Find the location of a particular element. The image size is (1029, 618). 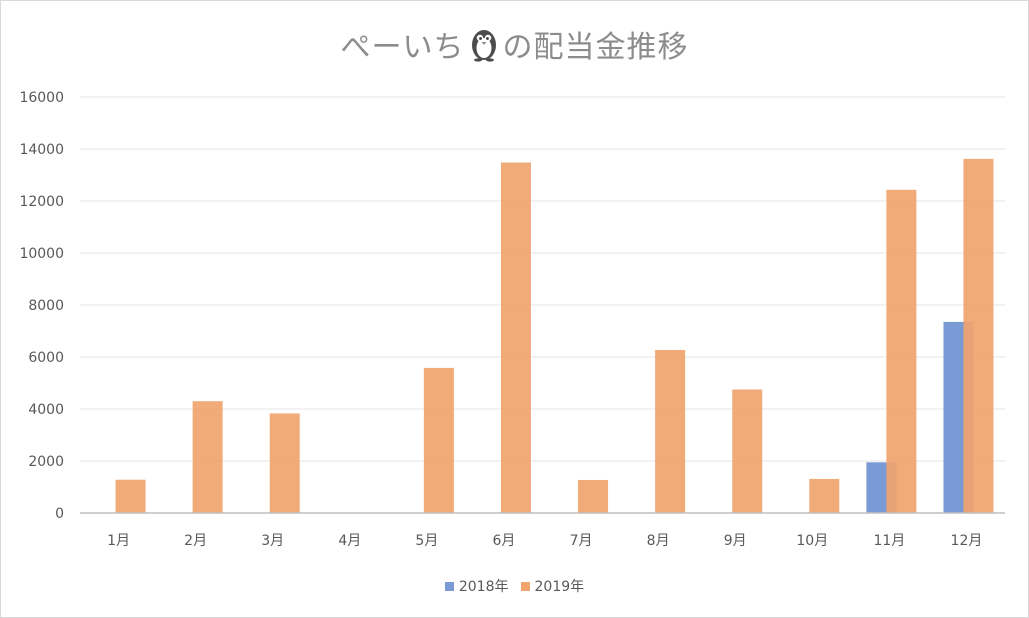

legend-item-1: 2018年 is located at coordinates (476, 586).